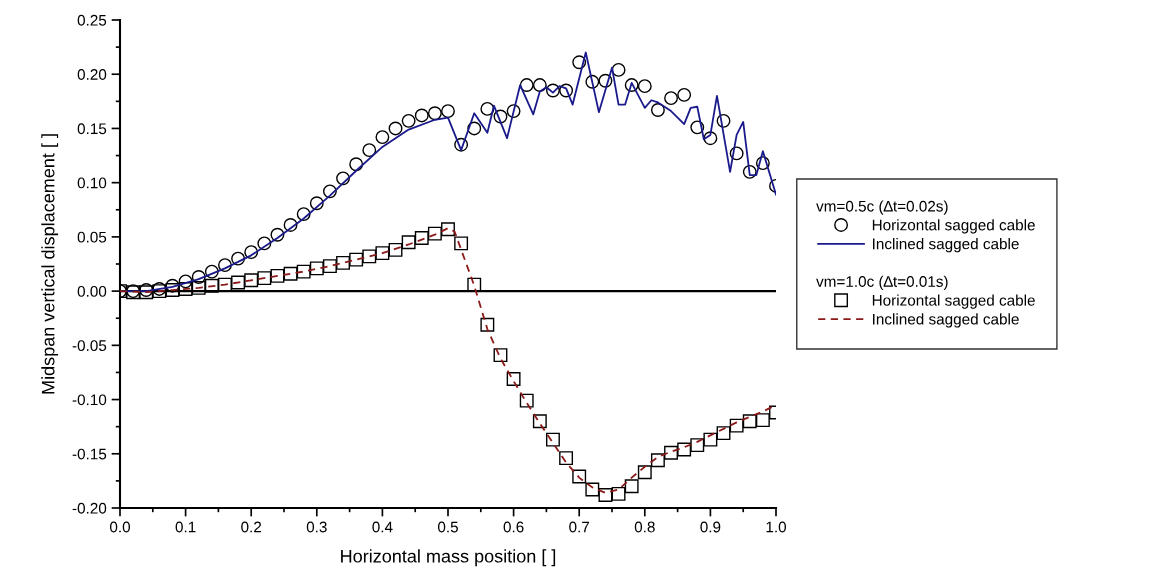 Image resolution: width=1156 pixels, height=581 pixels. Describe the element at coordinates (710, 527) in the screenshot. I see `x-tick-label: 0.9` at that location.